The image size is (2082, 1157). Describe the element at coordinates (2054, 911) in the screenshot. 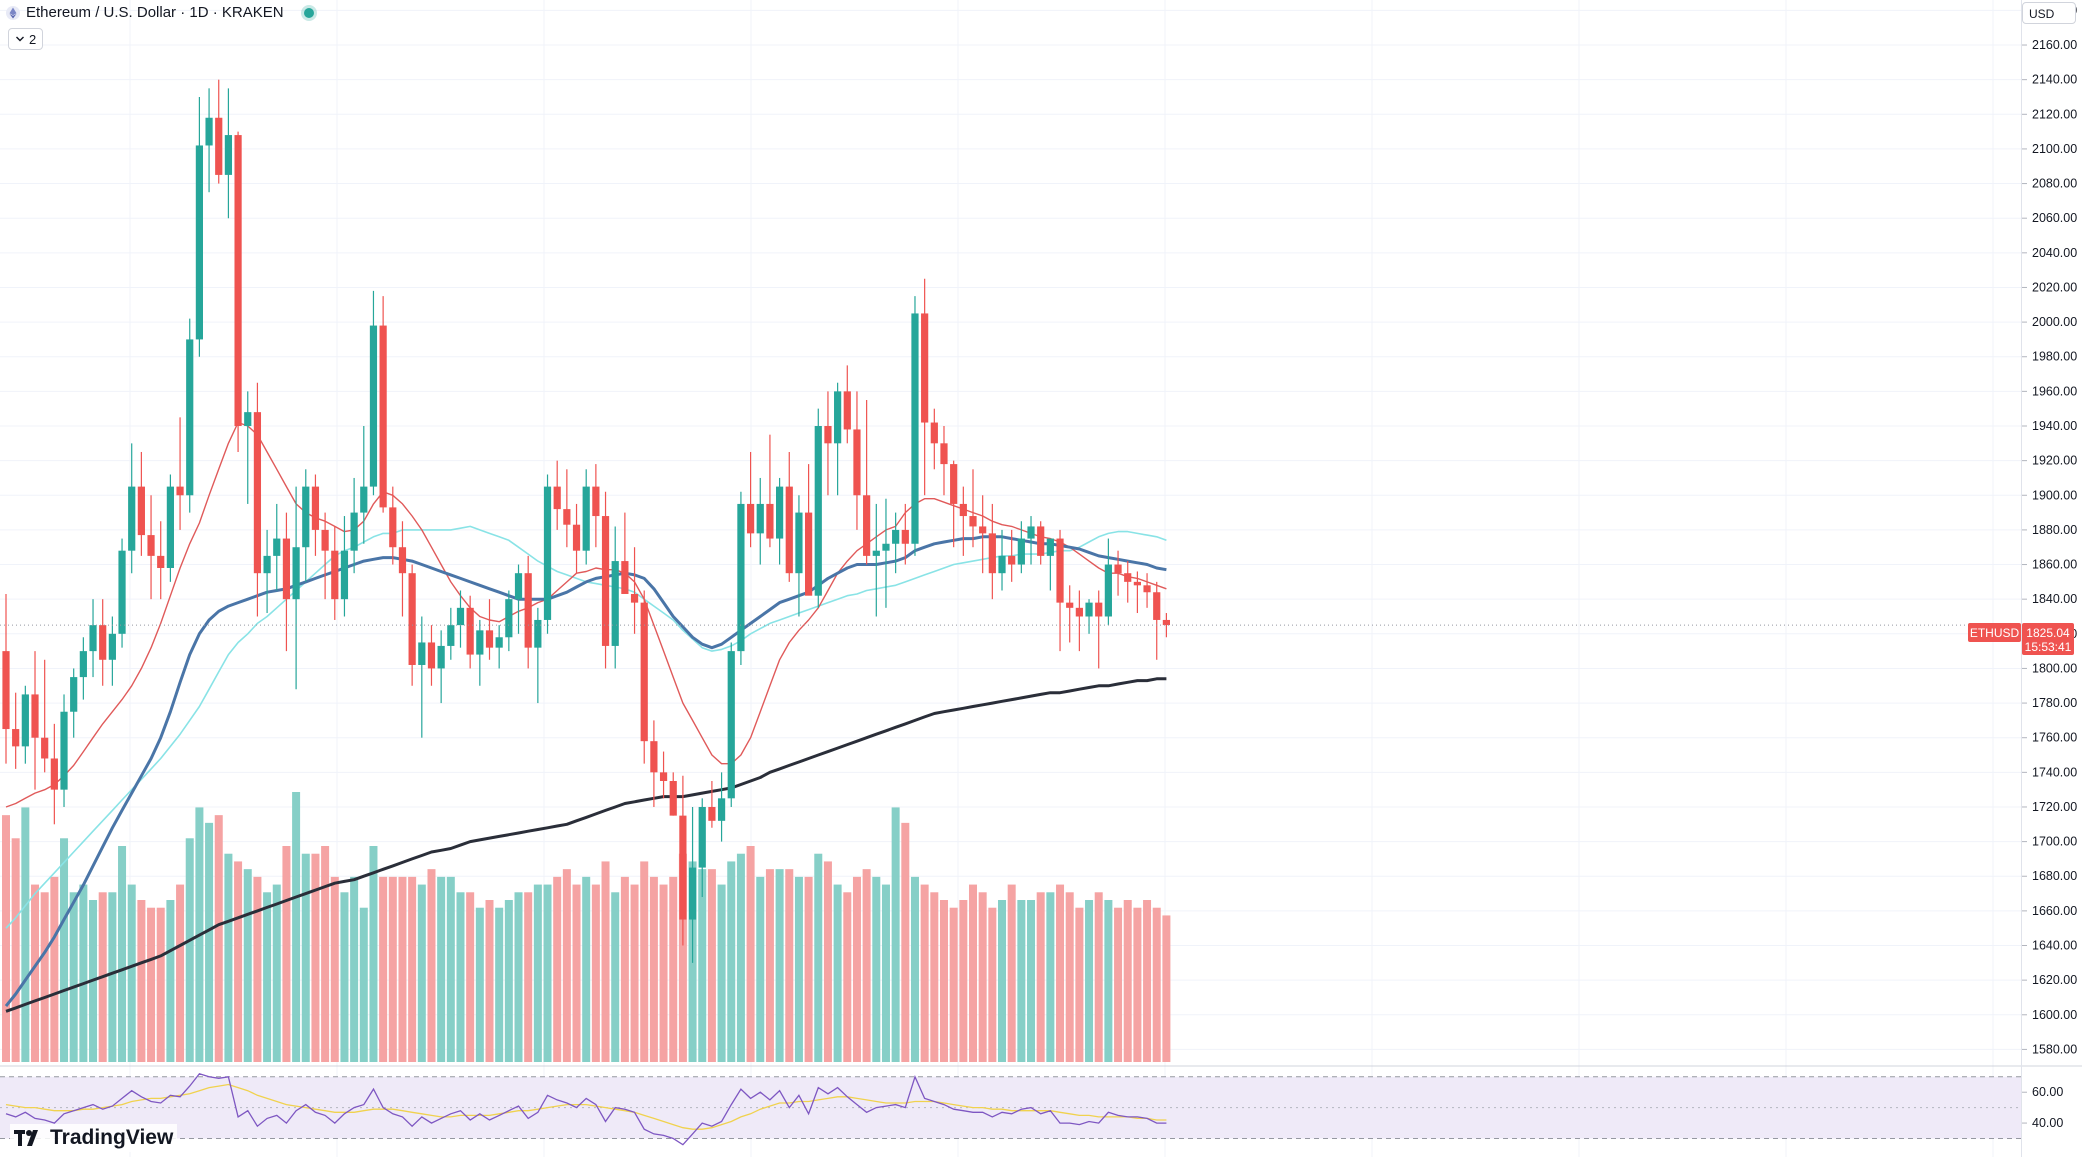

I see `price-tick-label: 1660.00` at that location.